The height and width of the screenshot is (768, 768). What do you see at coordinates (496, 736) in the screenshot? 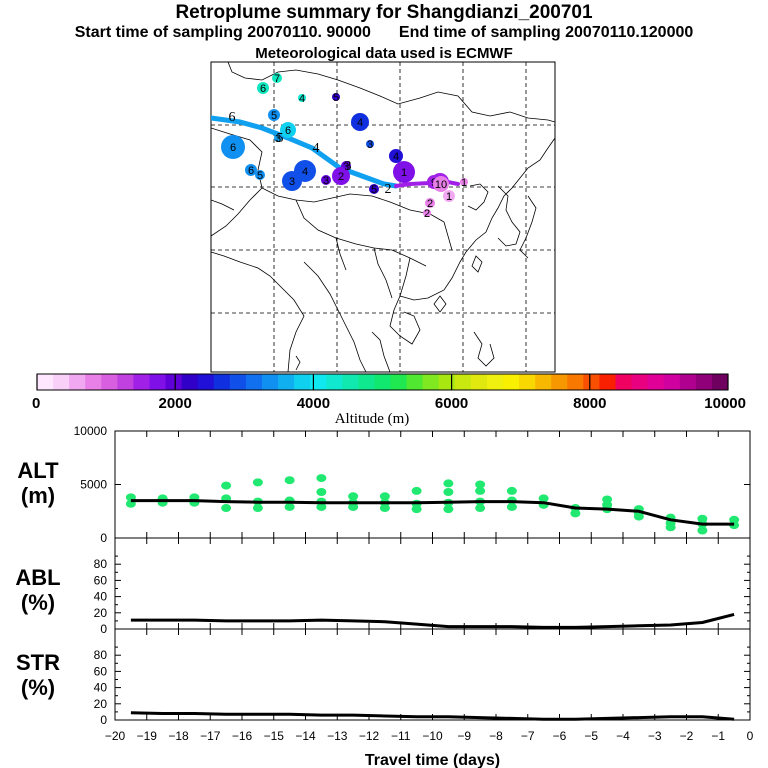
I see `x-tick-label: −8` at bounding box center [496, 736].